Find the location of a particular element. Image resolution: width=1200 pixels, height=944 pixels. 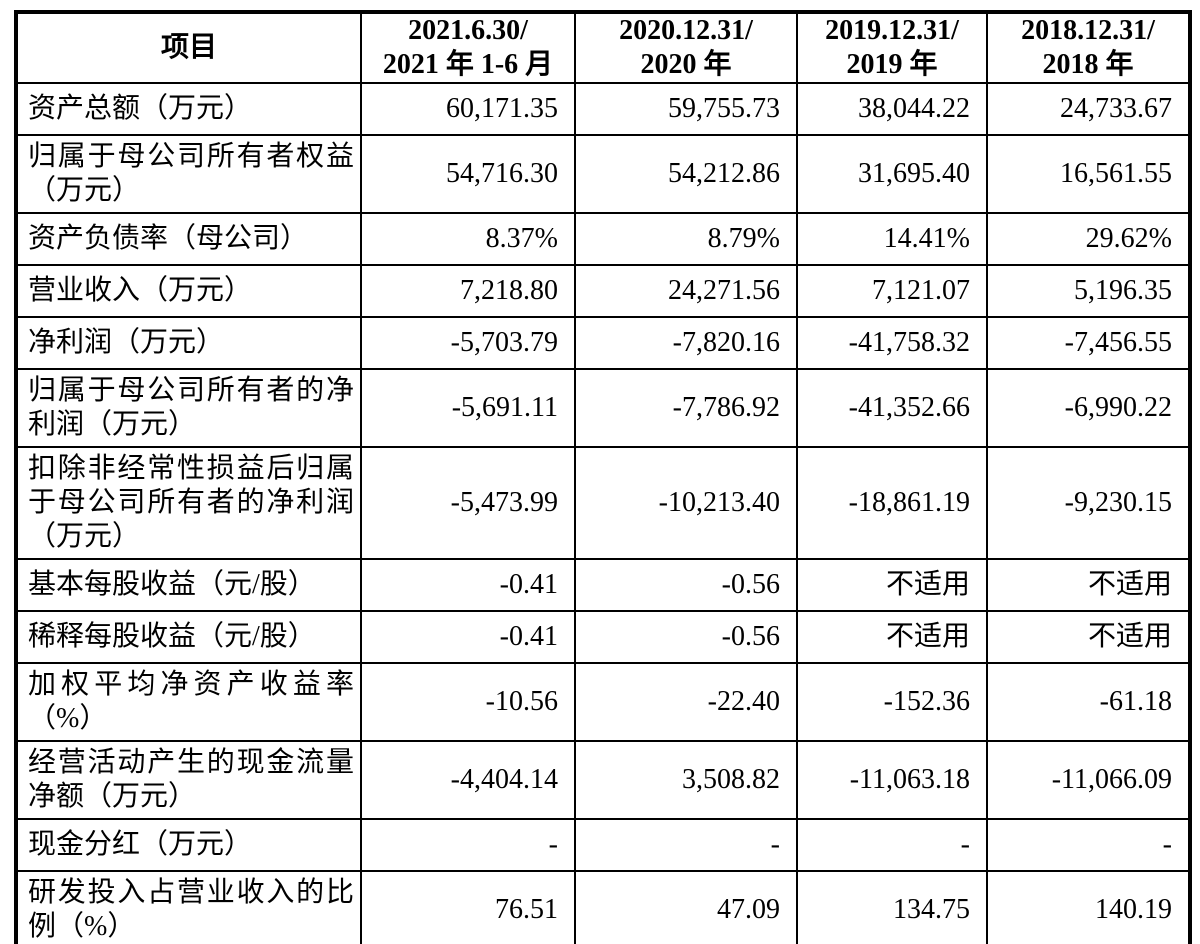

value-cell-2018: -11,066.09 is located at coordinates (1088, 780).